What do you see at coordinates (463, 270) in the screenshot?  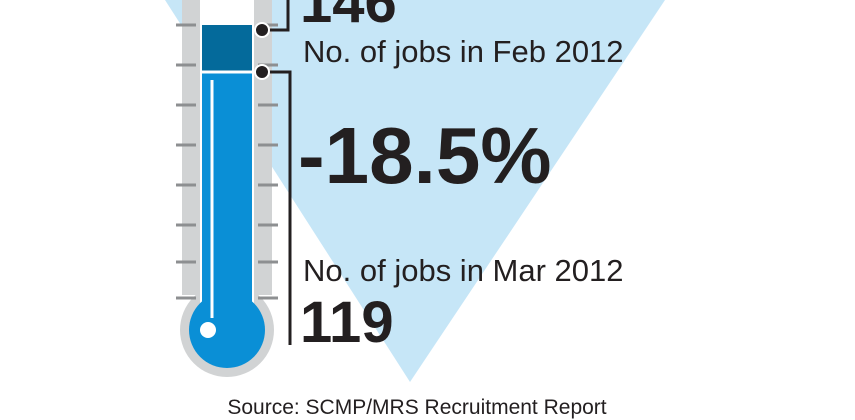 I see `bottom-label: No. of jobs in Mar 2012` at bounding box center [463, 270].